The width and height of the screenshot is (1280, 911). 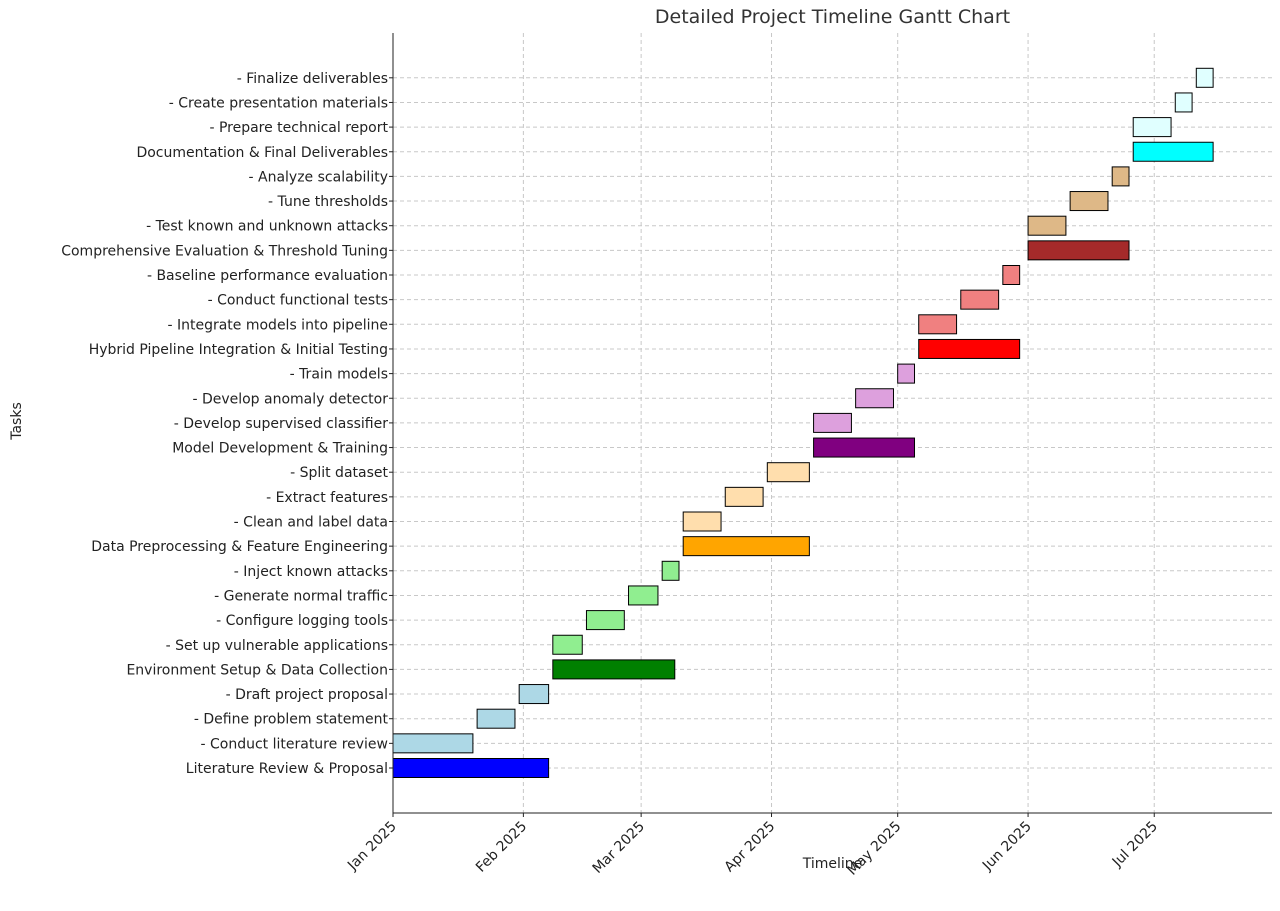 What do you see at coordinates (239, 547) in the screenshot?
I see `task-label: Data Preprocessing & Feature Engineering` at bounding box center [239, 547].